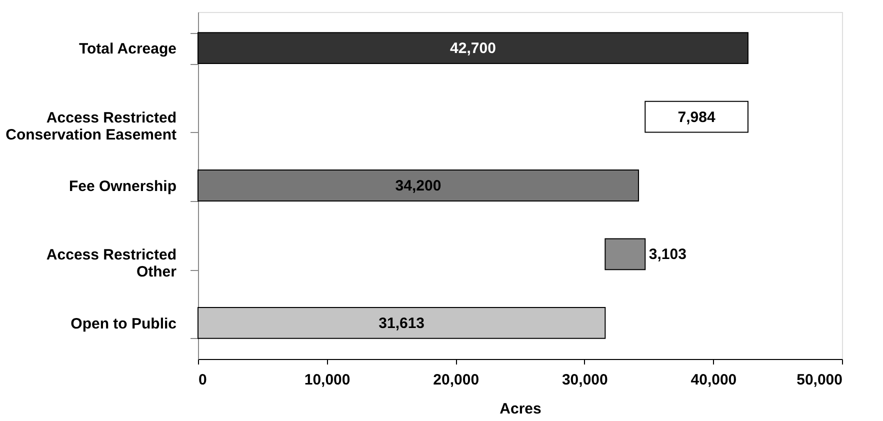  Describe the element at coordinates (91, 126) in the screenshot. I see `y-tick-label: Access Restricted Conservation Easement` at that location.